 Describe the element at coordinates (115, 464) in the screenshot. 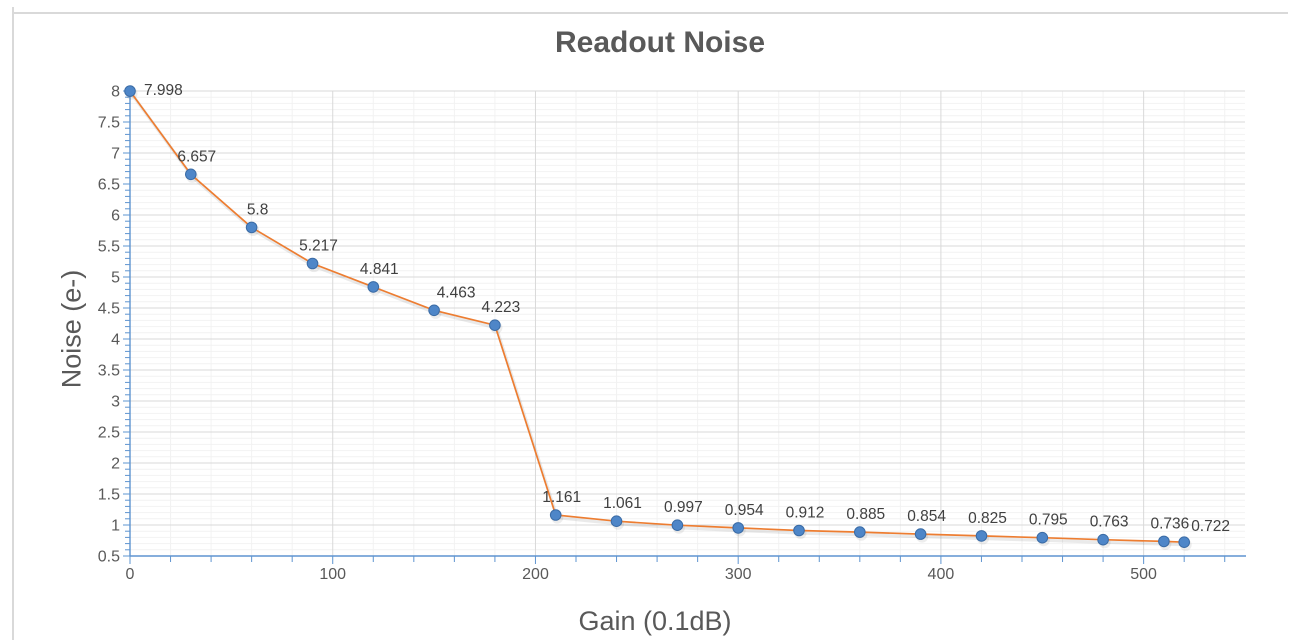

I see `y-axis-tick-label: 2` at that location.